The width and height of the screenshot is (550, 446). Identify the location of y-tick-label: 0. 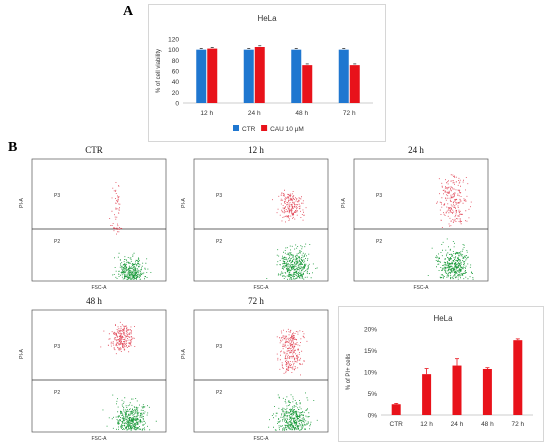
(177, 104).